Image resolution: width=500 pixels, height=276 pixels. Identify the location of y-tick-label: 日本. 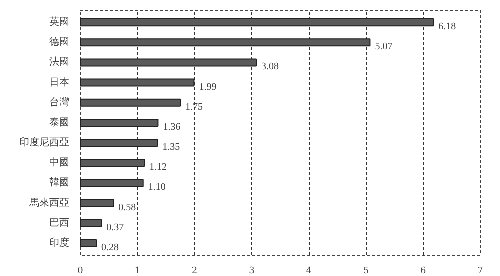
(60, 82).